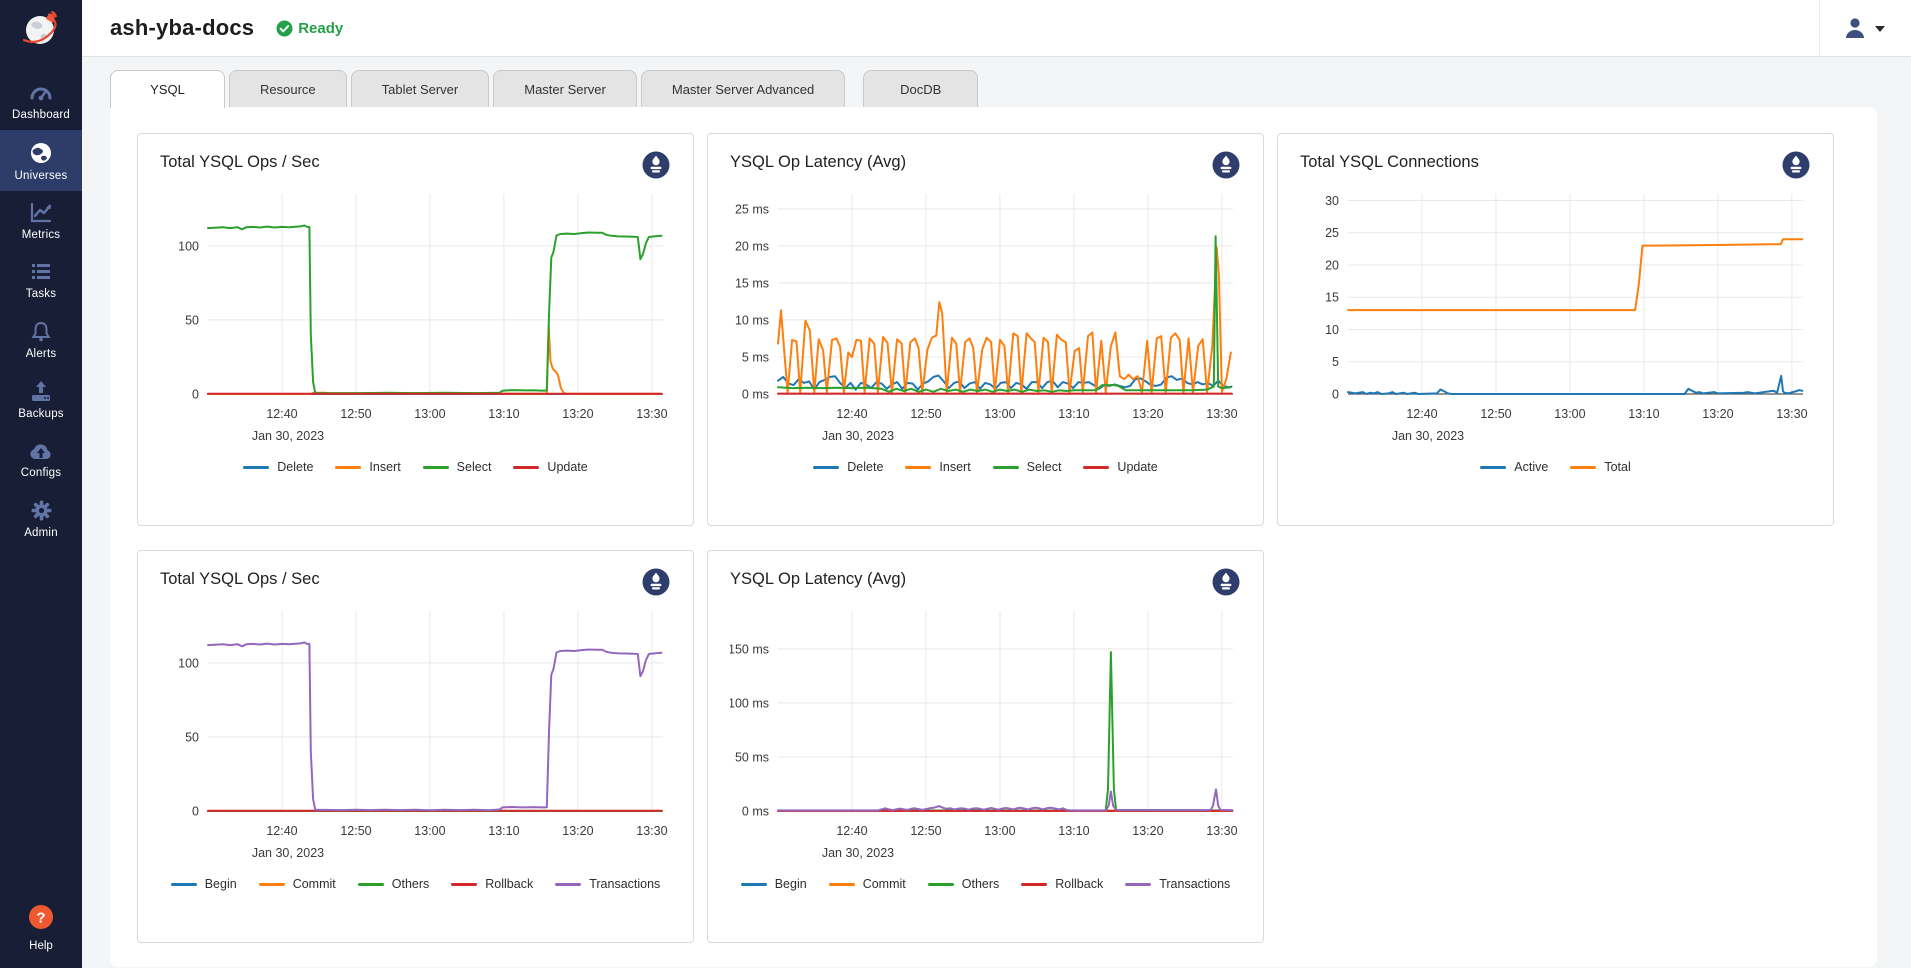 The image size is (1911, 968). What do you see at coordinates (1855, 28) in the screenshot?
I see `user-icon` at bounding box center [1855, 28].